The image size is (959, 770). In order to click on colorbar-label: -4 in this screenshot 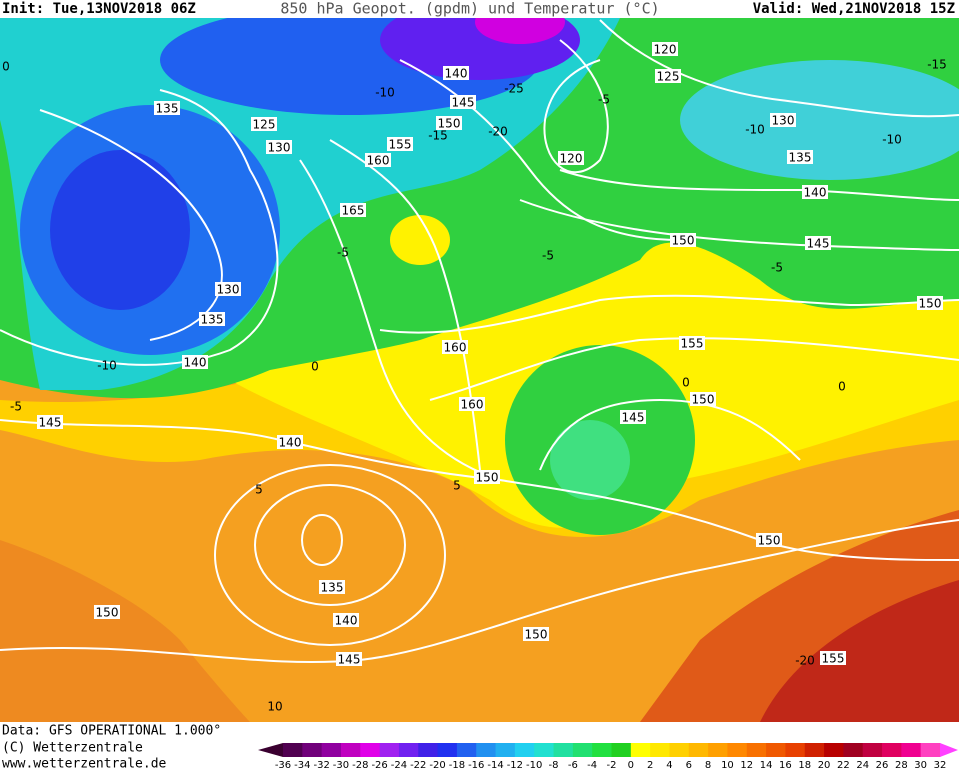, I will do `click(592, 765)`.